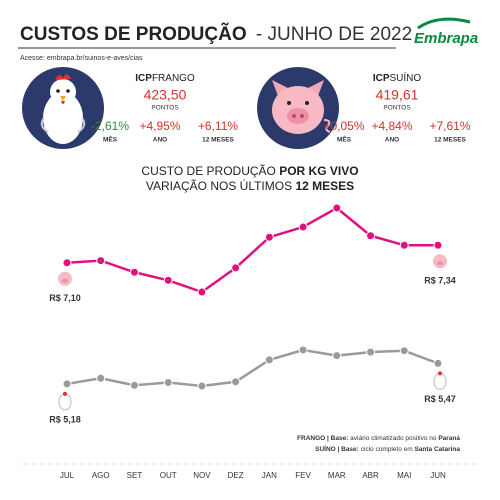  What do you see at coordinates (437, 449) in the screenshot?
I see `note-part: Santa Catarina` at bounding box center [437, 449].